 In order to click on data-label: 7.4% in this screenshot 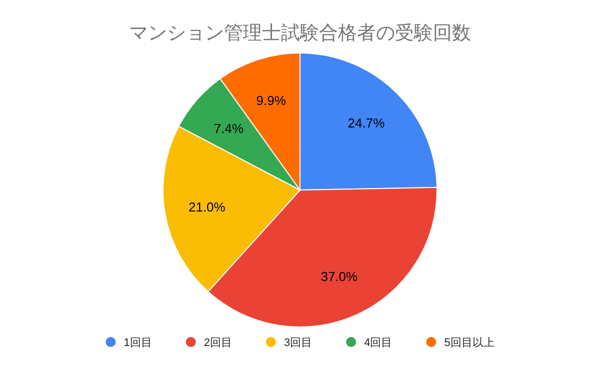, I will do `click(229, 128)`.